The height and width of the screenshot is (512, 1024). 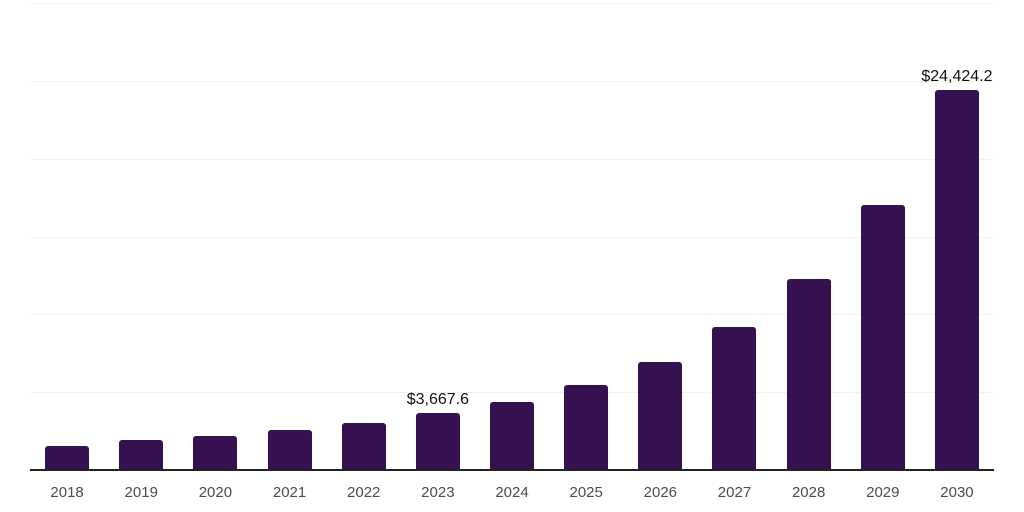 I want to click on x-tick-2026: 2026, so click(x=660, y=492).